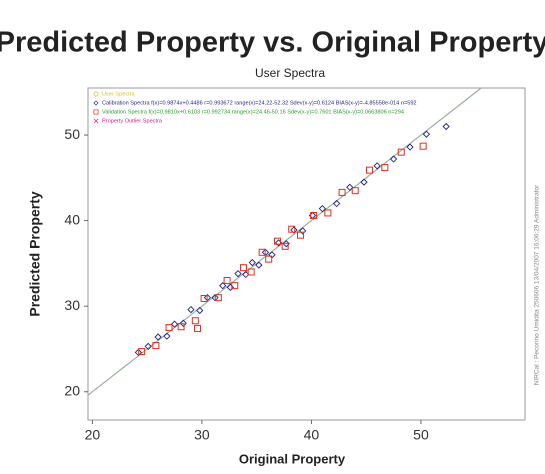 The image size is (545, 474). I want to click on y-tick-label: 50, so click(72, 134).